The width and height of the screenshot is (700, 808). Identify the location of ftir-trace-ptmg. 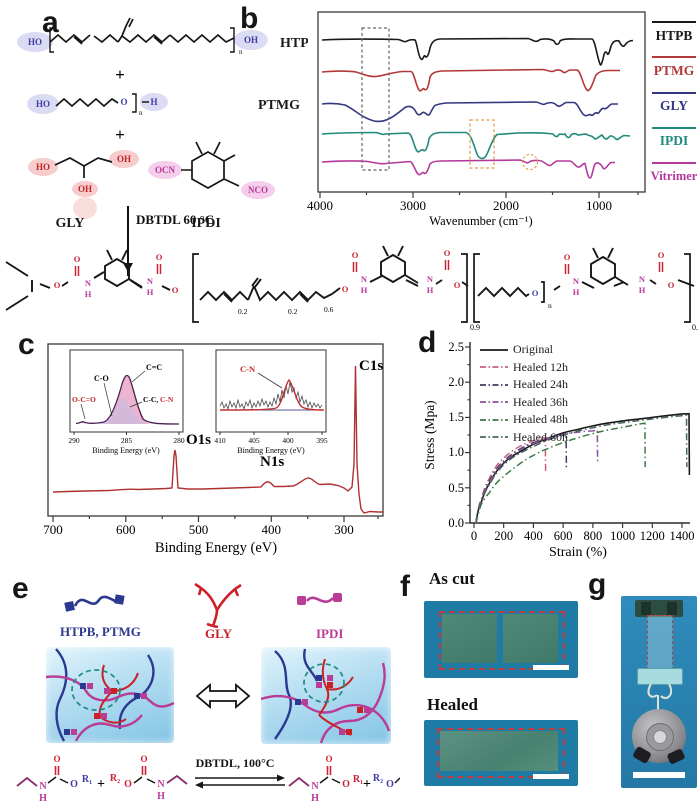
(470, 80).